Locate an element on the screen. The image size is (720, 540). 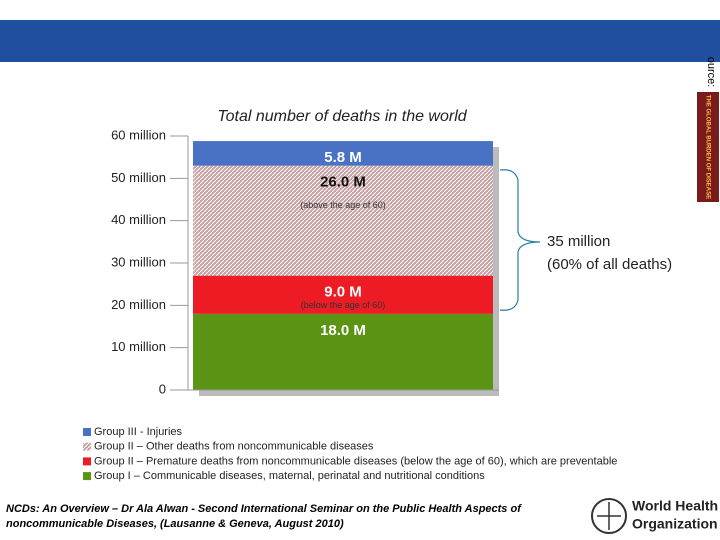
y-tick-label: 40 million is located at coordinates (138, 219).